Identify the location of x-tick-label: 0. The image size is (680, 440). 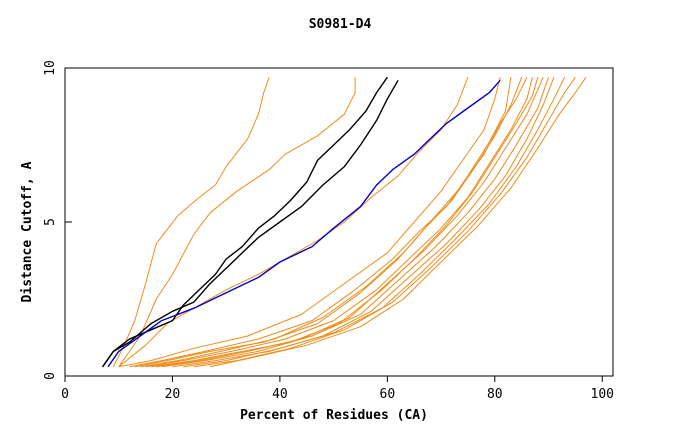
(65, 394).